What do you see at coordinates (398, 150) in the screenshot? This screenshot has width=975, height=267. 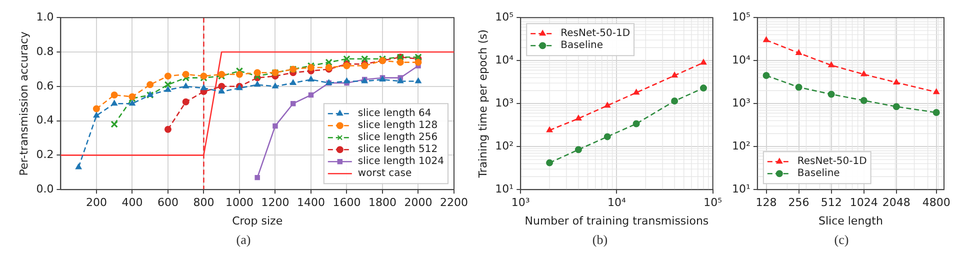 I see `legend-label: slice length 512` at bounding box center [398, 150].